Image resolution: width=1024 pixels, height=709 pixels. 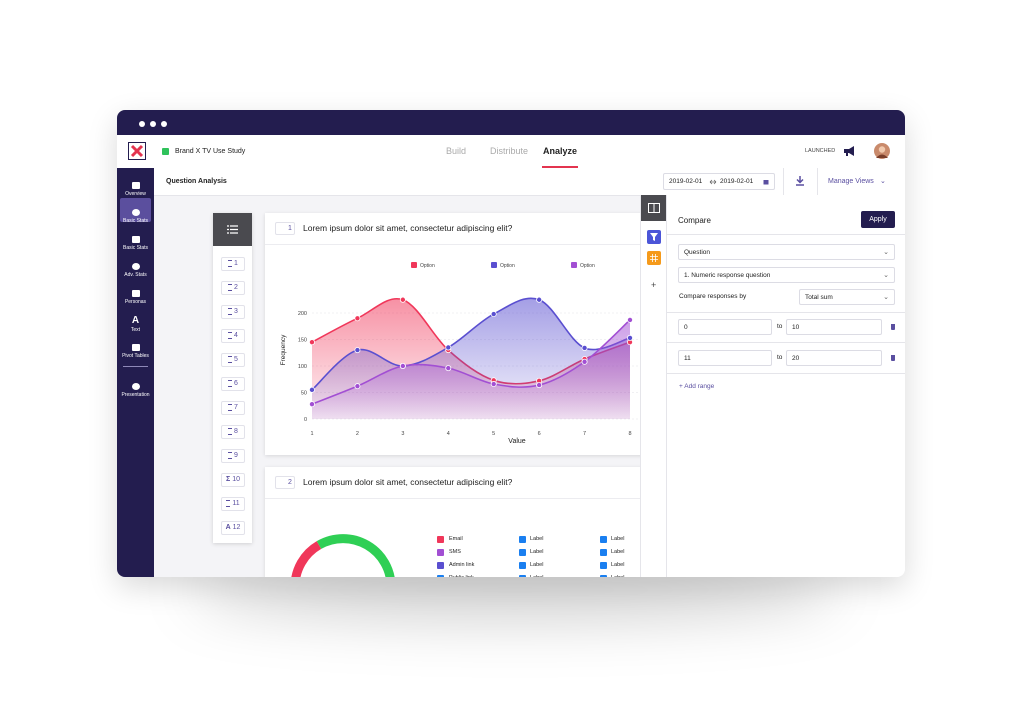 What do you see at coordinates (725, 358) in the screenshot?
I see `range-from: 11` at bounding box center [725, 358].